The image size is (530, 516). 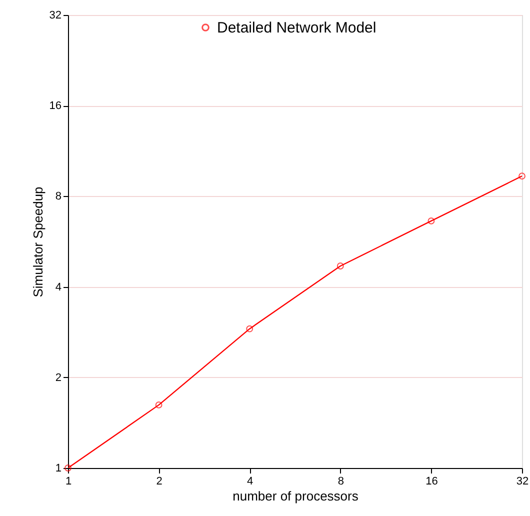 What do you see at coordinates (159, 482) in the screenshot?
I see `x-tick-label: 2` at bounding box center [159, 482].